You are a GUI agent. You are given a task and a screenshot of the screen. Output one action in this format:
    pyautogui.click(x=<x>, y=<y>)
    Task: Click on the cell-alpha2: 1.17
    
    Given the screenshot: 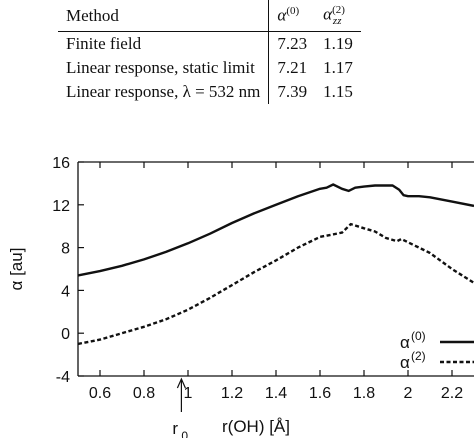 What is the action you would take?
    pyautogui.click(x=338, y=68)
    